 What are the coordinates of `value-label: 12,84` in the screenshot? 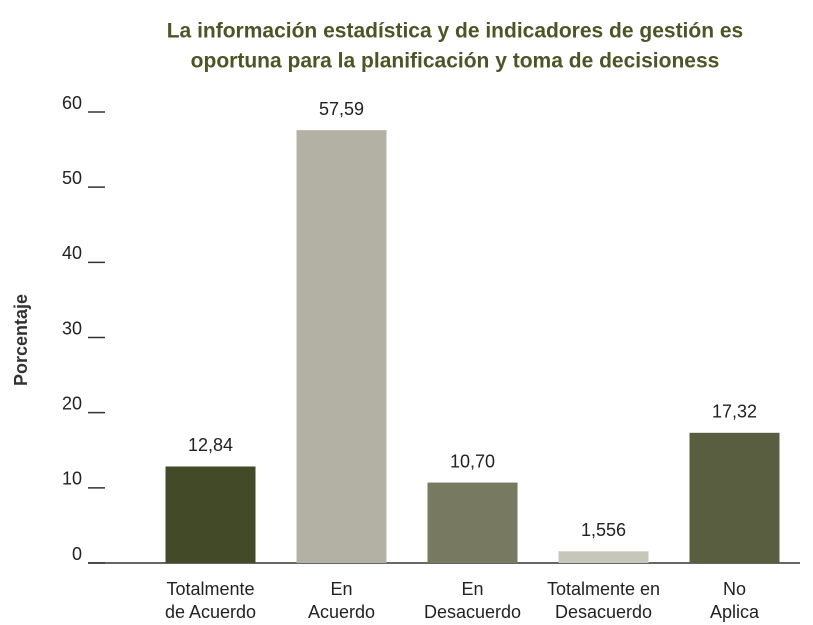 It's located at (210, 445).